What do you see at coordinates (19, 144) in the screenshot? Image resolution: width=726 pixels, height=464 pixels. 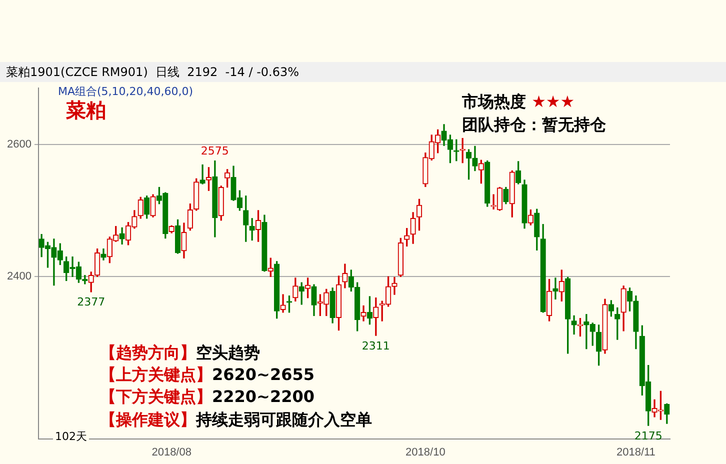 I see `y-tick-label: 2600` at bounding box center [19, 144].